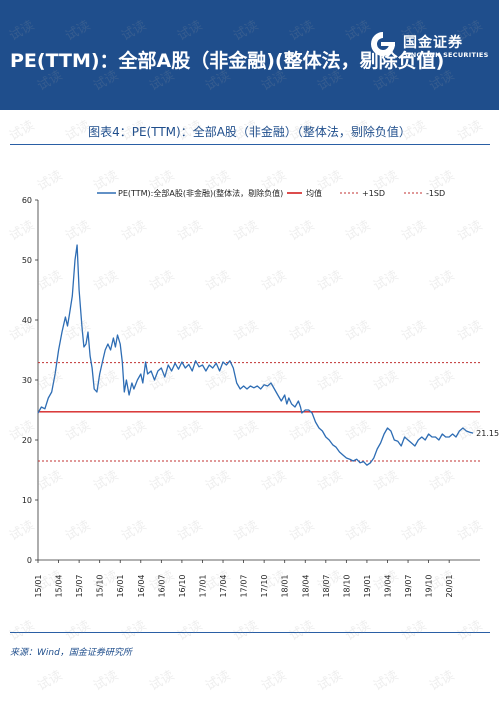 The width and height of the screenshot is (499, 706). I want to click on x-tick-label: 15/04, so click(59, 585).